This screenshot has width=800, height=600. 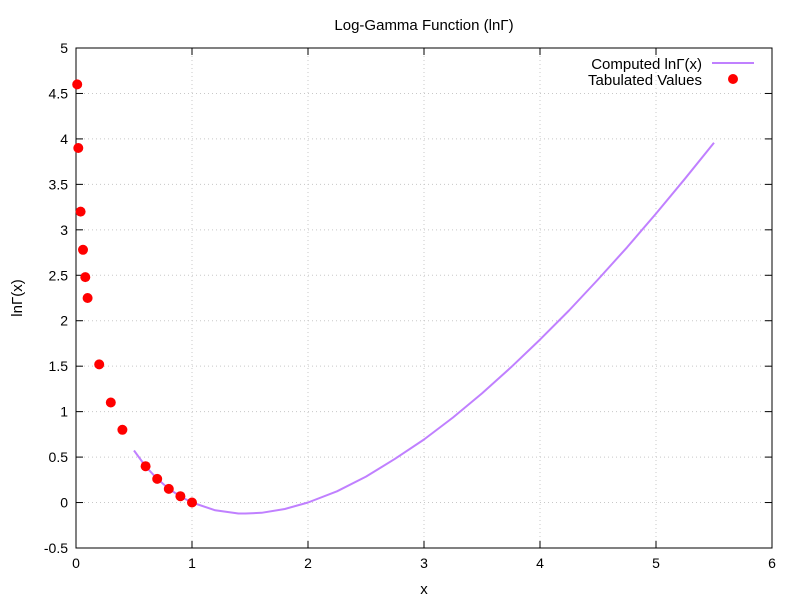 What do you see at coordinates (192, 563) in the screenshot?
I see `x-tick-label: 1` at bounding box center [192, 563].